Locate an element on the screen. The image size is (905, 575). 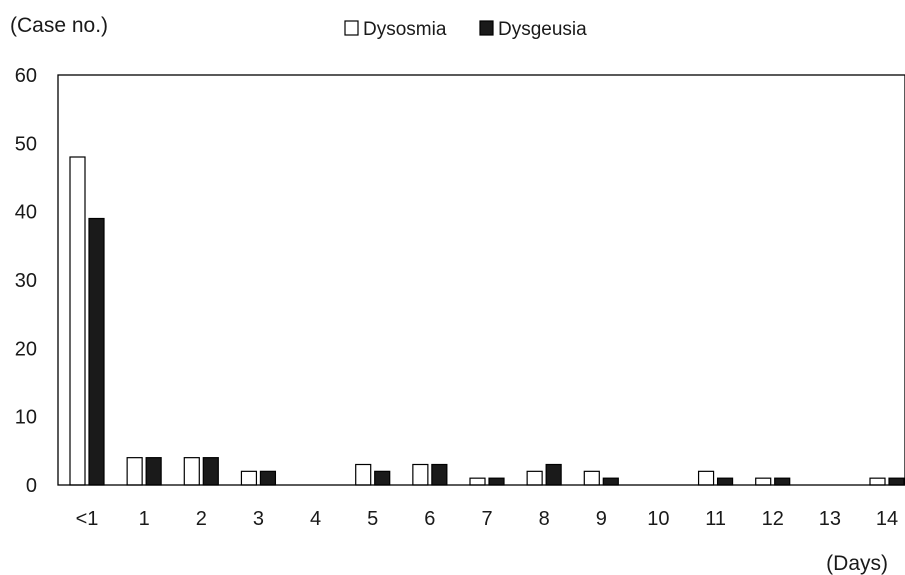
x-axis-label: (Days) is located at coordinates (857, 563).